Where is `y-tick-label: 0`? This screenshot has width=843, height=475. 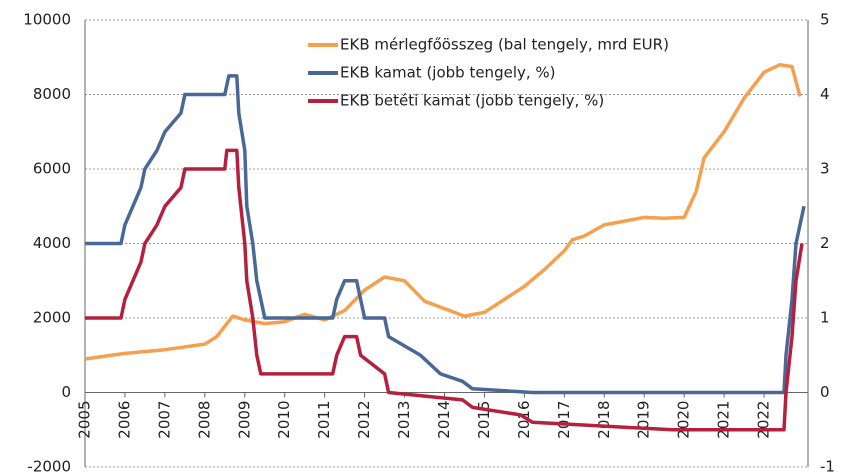
y-tick-label: 0 is located at coordinates (66, 392).